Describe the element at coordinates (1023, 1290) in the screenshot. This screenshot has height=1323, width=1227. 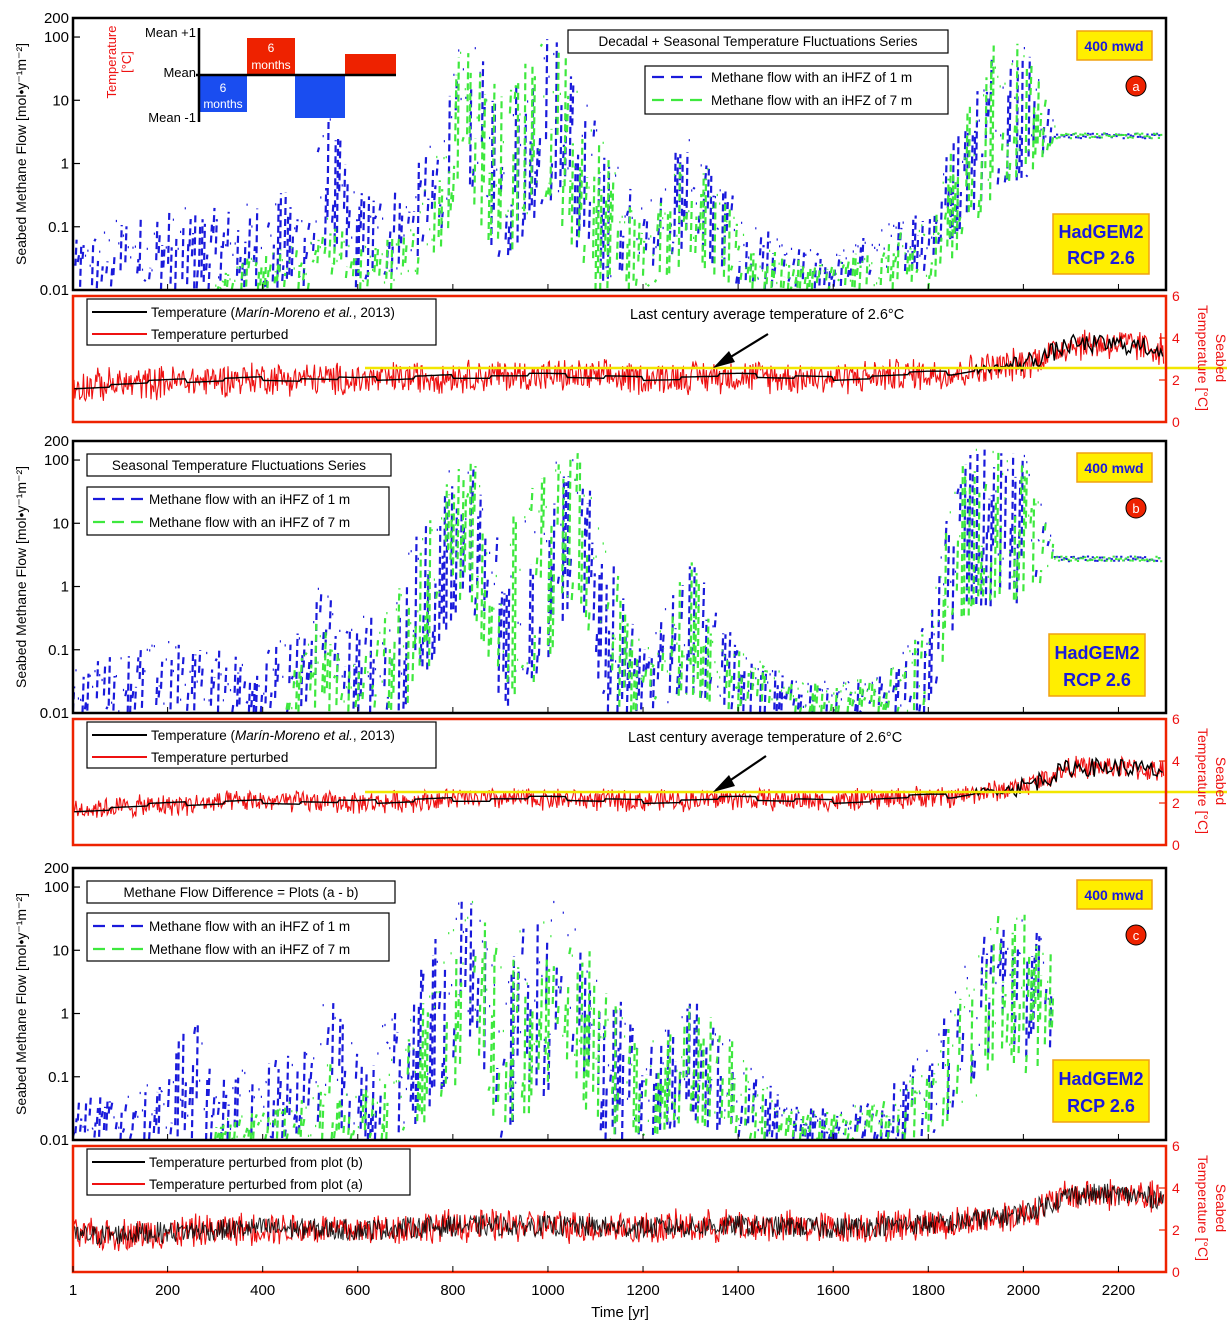
I see `x-axis-tick-label: 2000` at that location.